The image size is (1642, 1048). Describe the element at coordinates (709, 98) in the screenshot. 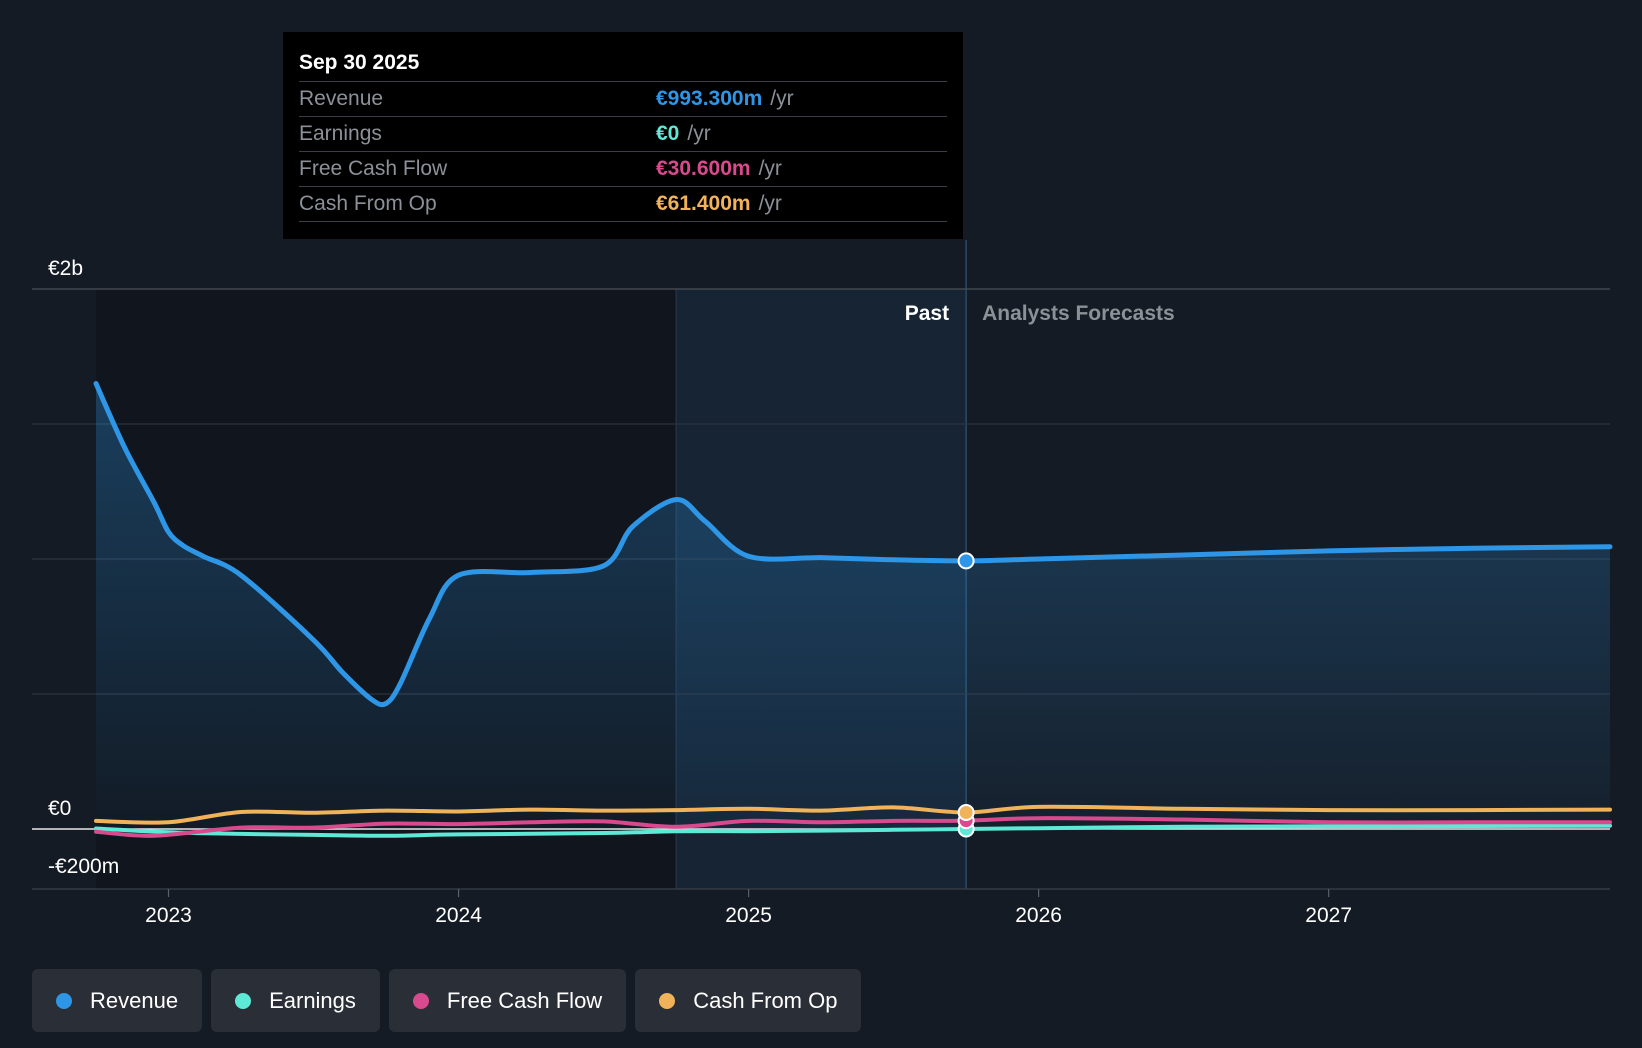

I see `tooltip-value: €993.300m` at that location.